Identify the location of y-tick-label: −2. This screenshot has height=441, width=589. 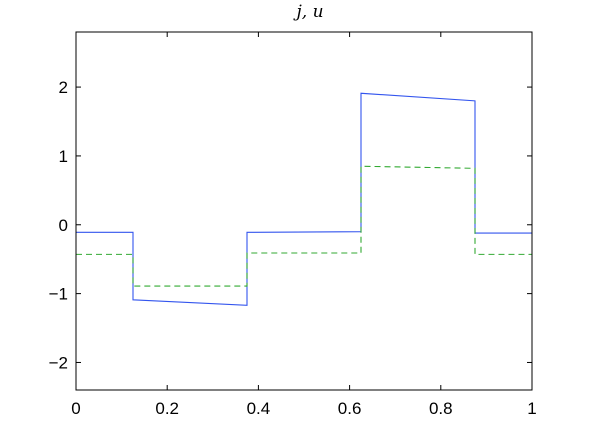
(58, 362).